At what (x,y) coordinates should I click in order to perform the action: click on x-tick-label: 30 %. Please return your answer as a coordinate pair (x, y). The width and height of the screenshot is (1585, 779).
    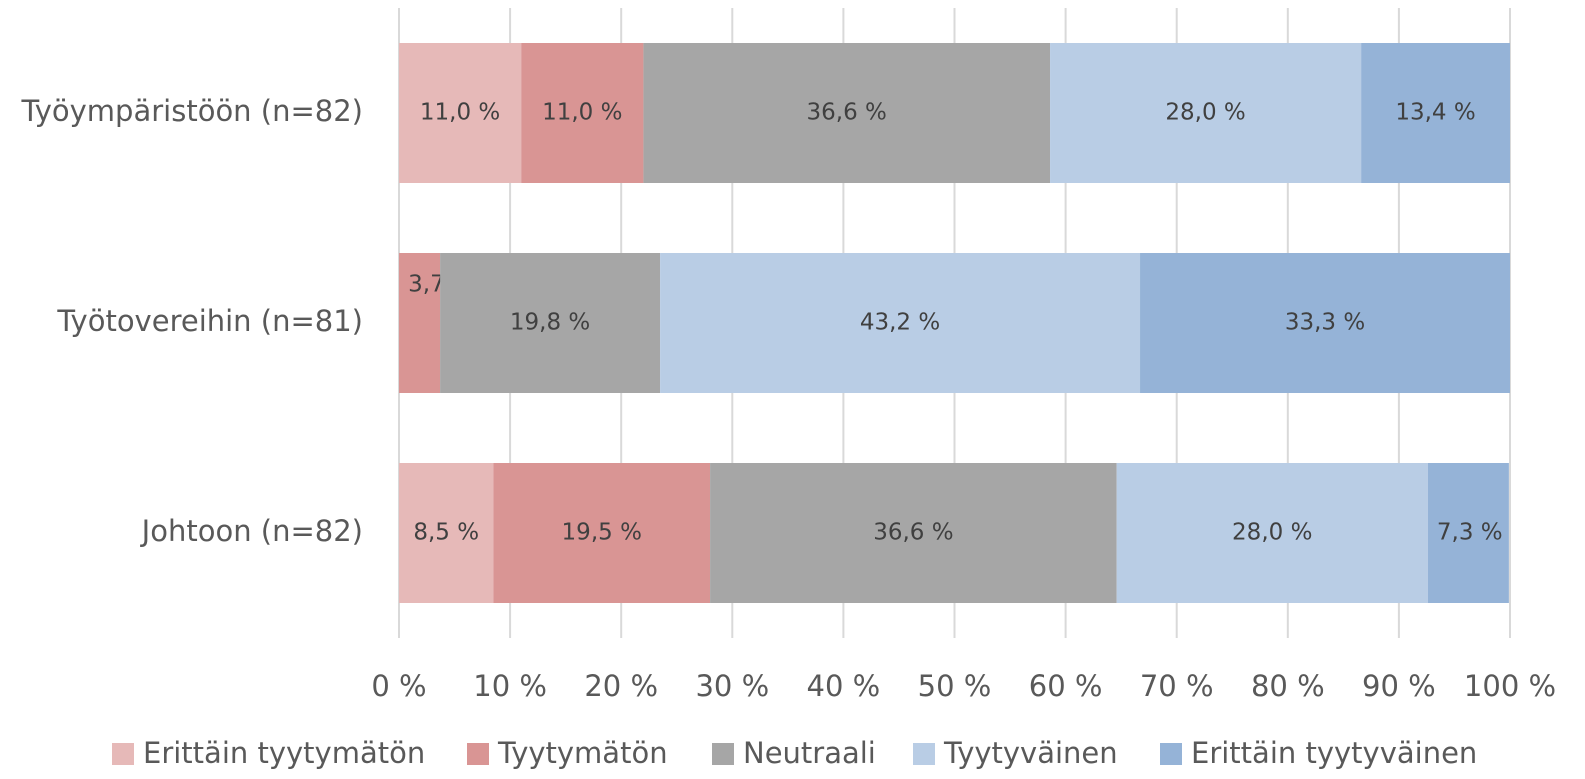
    Looking at the image, I should click on (732, 686).